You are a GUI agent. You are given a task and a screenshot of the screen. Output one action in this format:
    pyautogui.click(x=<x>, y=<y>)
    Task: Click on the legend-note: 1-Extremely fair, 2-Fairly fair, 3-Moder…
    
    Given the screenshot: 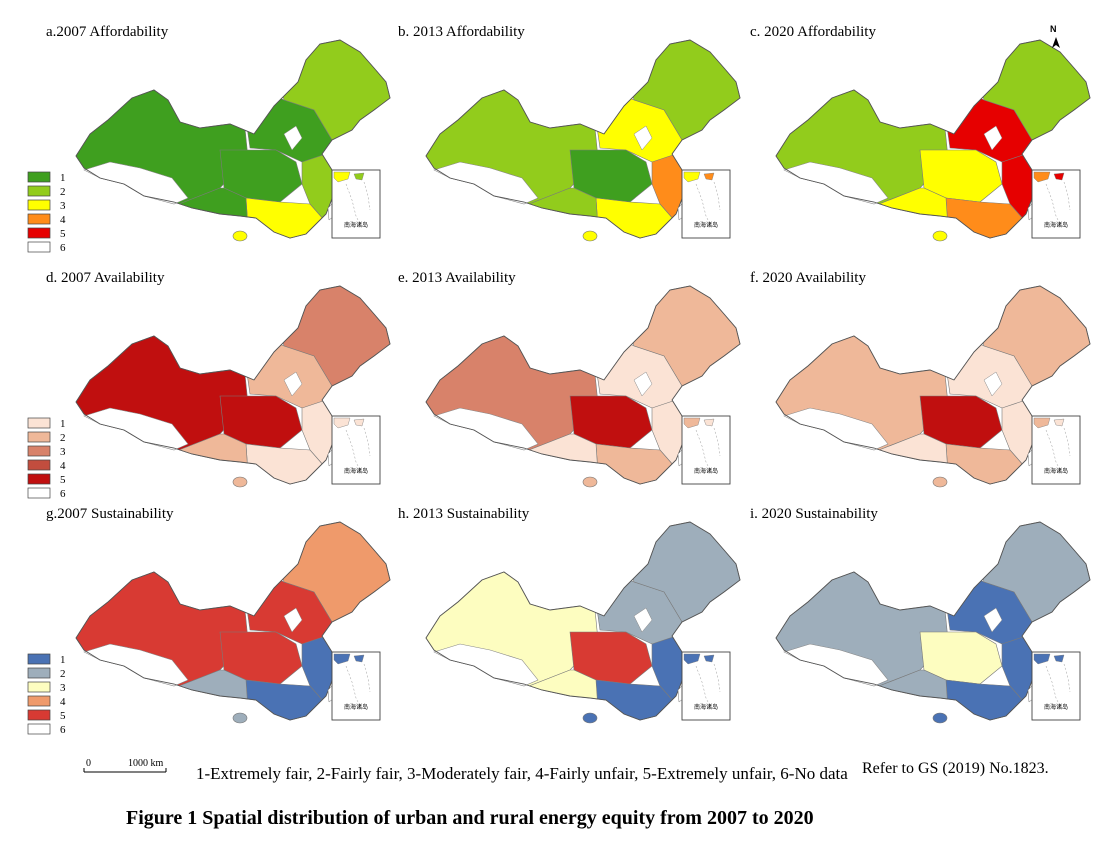 What is the action you would take?
    pyautogui.click(x=522, y=773)
    